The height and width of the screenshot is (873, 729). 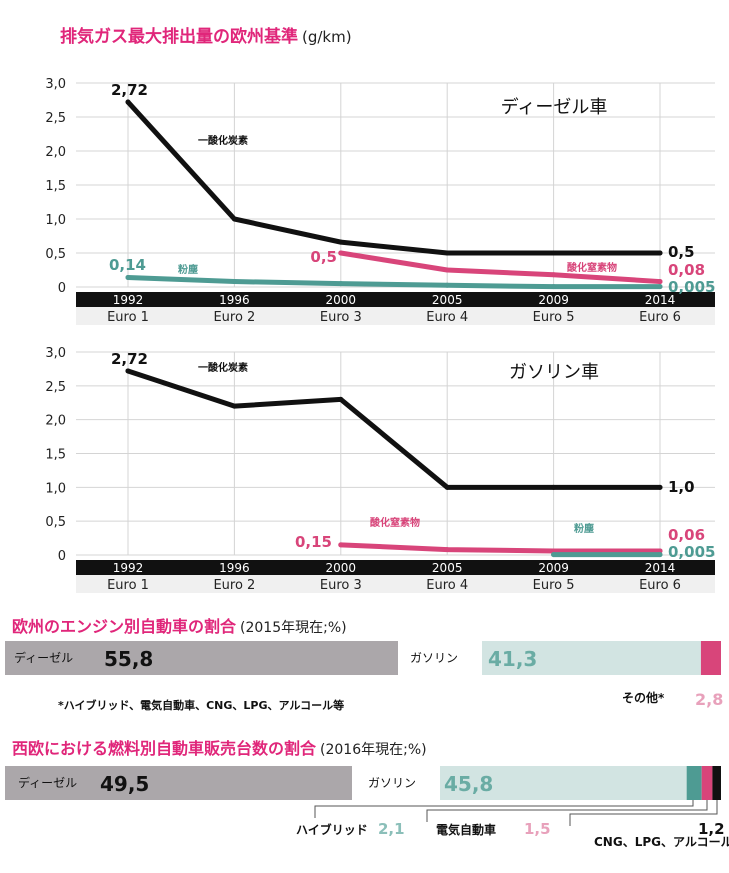 What do you see at coordinates (128, 659) in the screenshot?
I see `segment-value-label: 55,8` at bounding box center [128, 659].